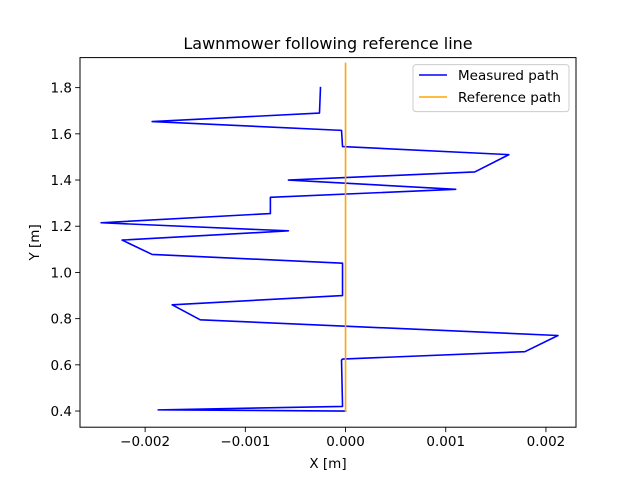  Describe the element at coordinates (61, 89) in the screenshot. I see `y-tick-label: 1.8` at that location.